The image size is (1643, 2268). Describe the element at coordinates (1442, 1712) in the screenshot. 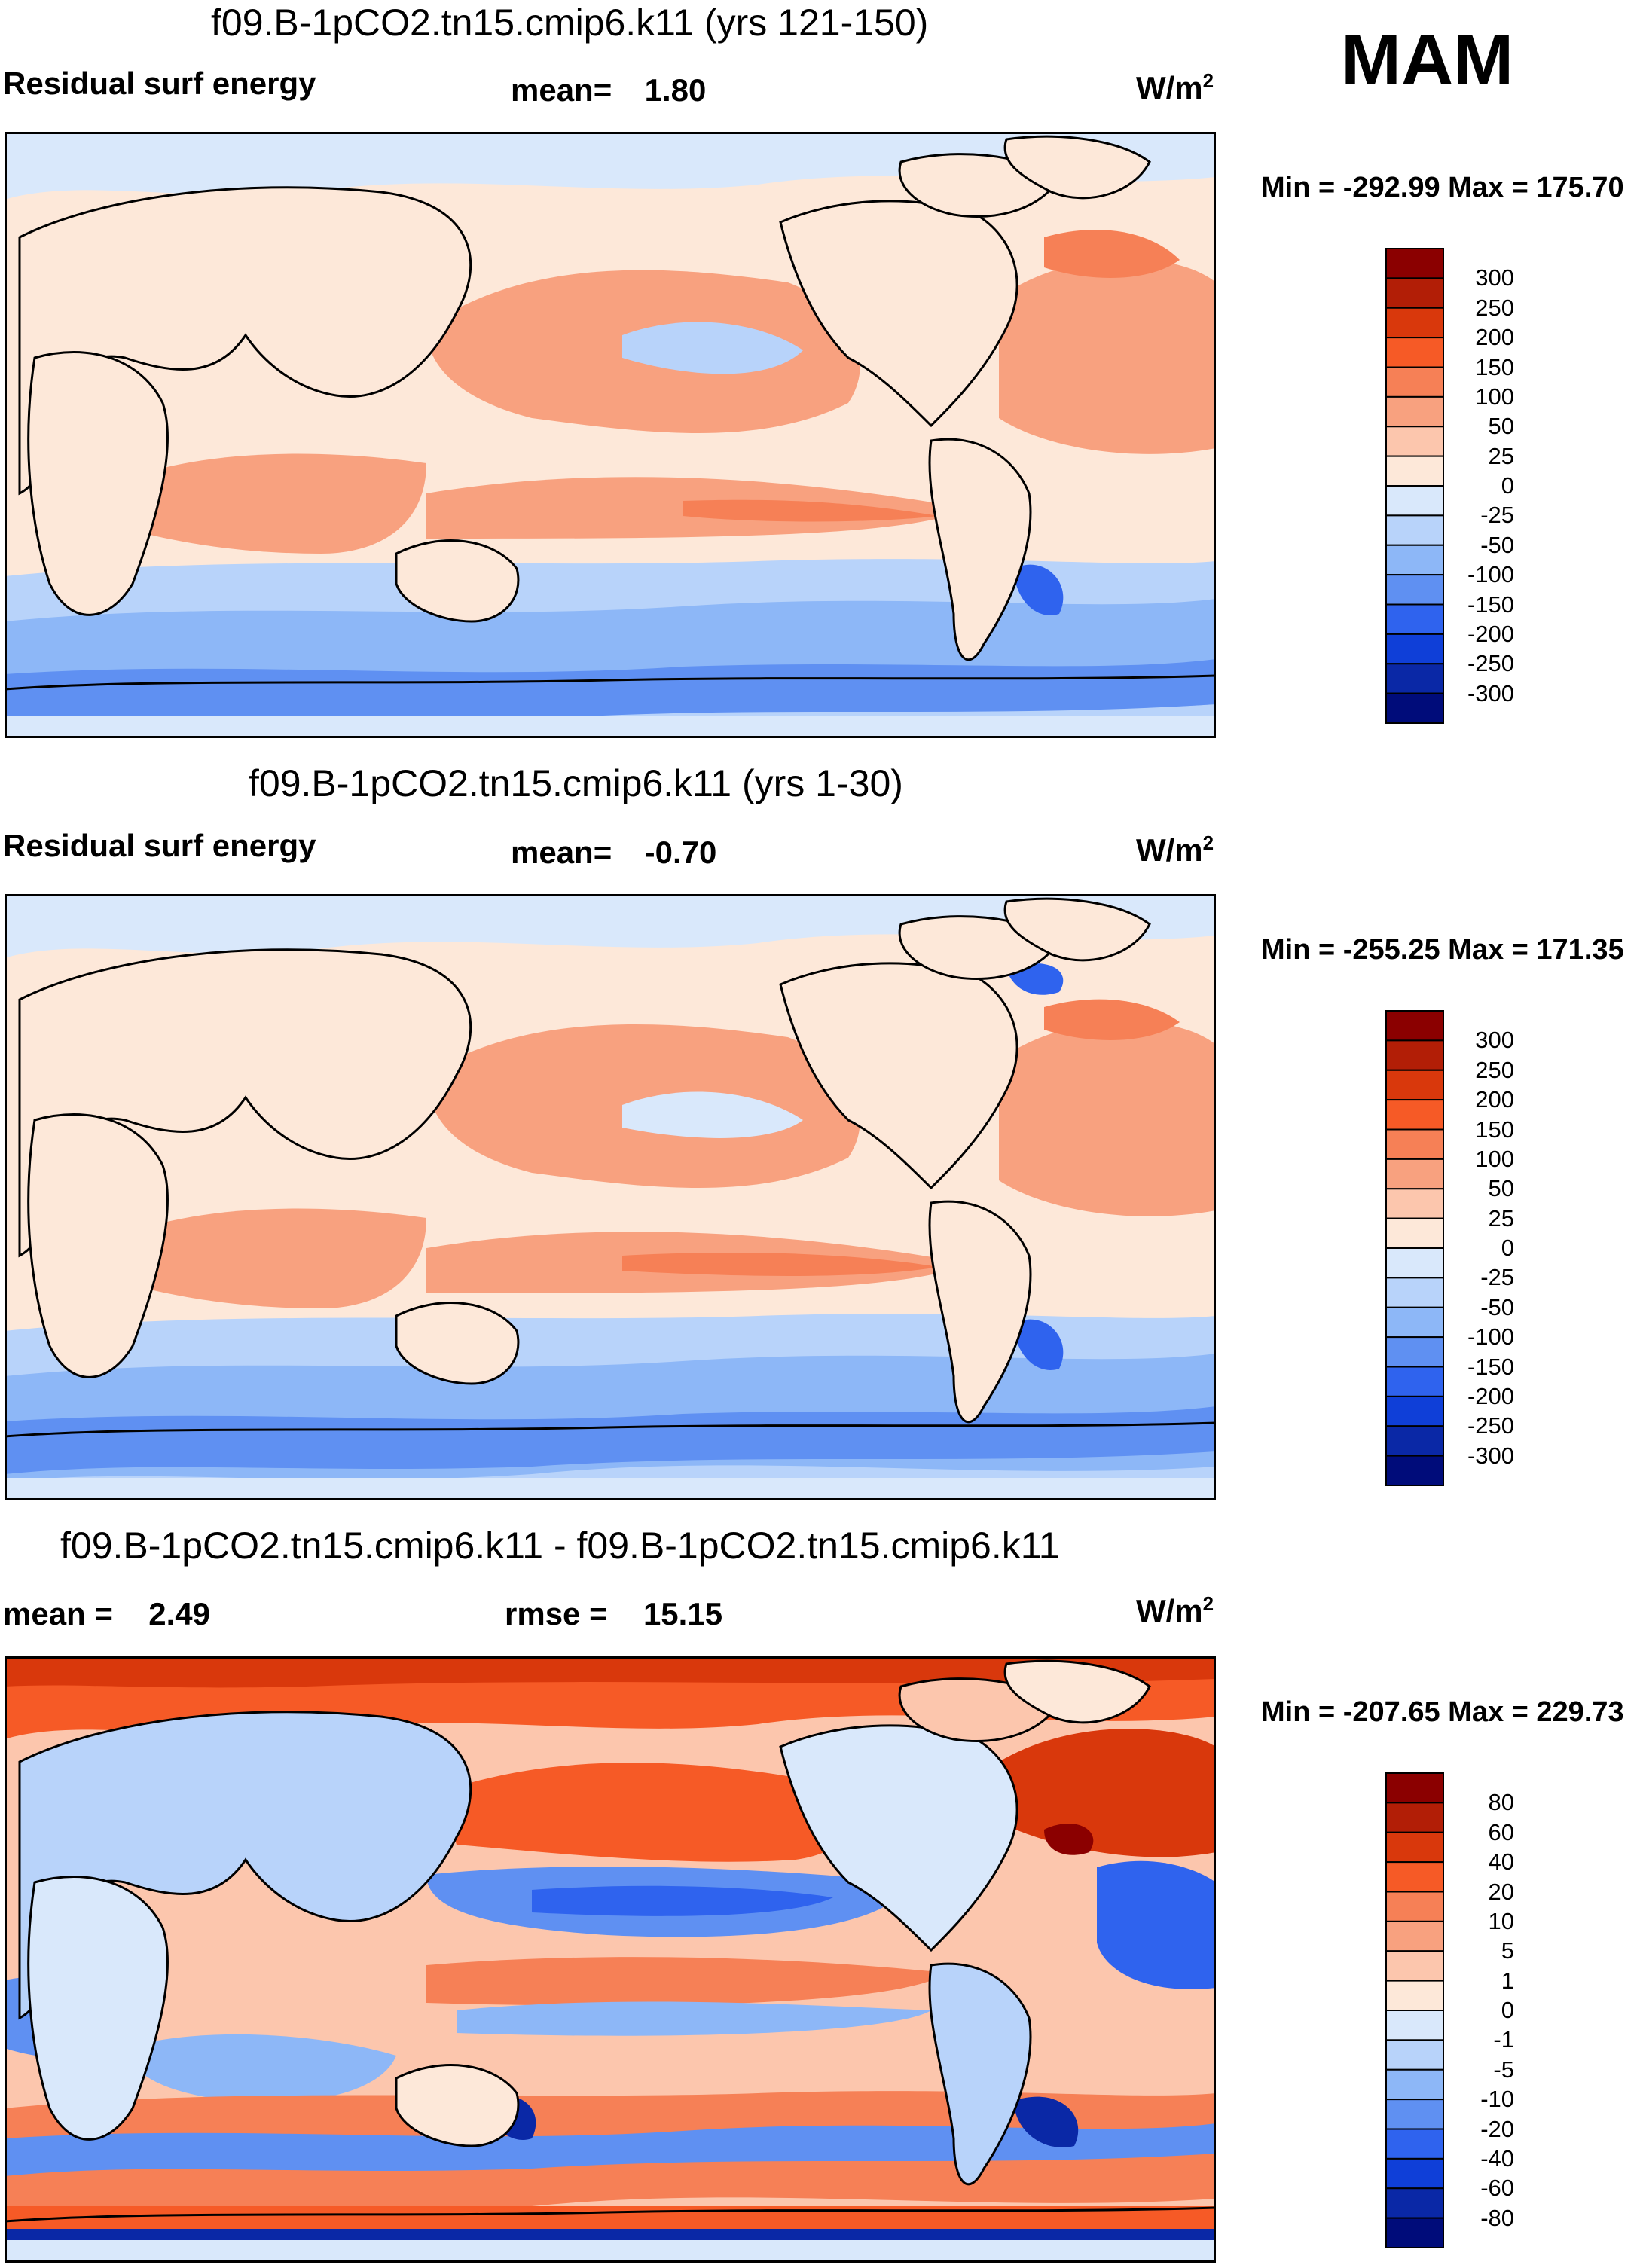

I see `panel-3-minmax: Min = -207.65 Max = 229.73` at that location.